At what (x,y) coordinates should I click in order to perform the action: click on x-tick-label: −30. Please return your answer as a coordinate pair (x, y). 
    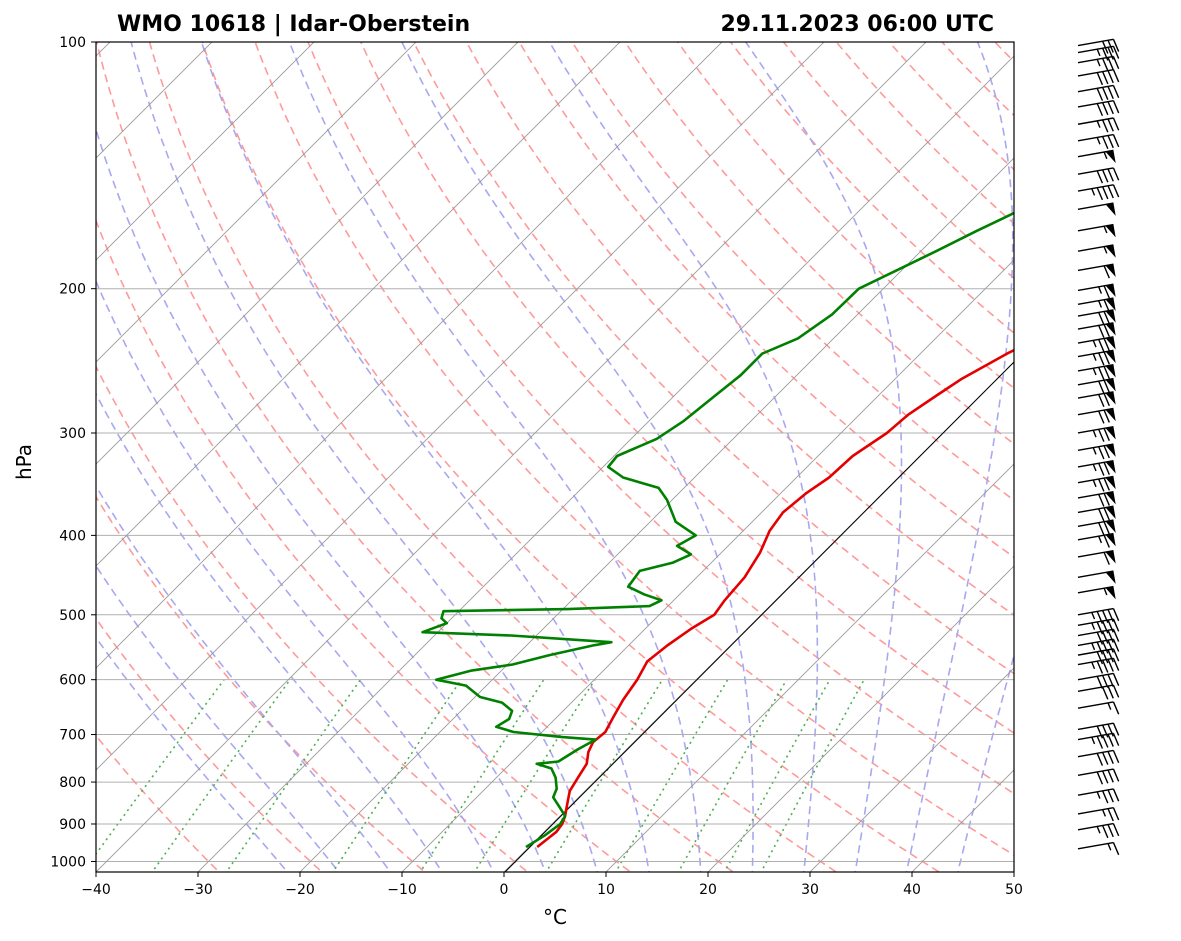
    Looking at the image, I should click on (198, 890).